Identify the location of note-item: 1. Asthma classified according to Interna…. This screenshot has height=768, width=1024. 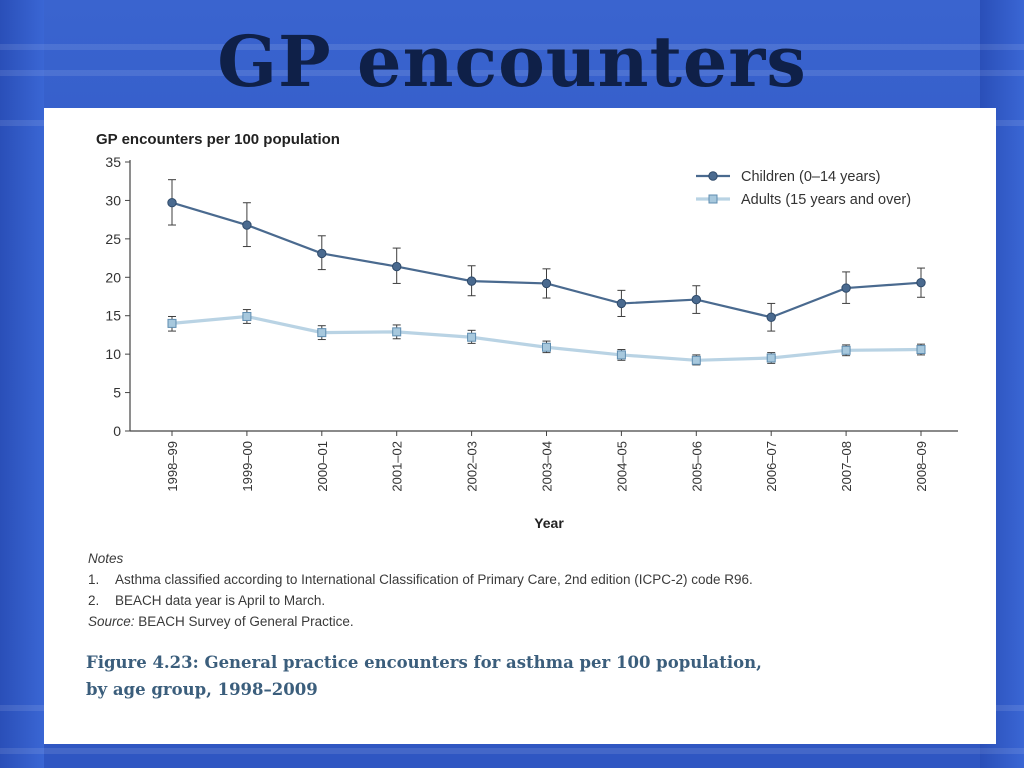
(518, 579).